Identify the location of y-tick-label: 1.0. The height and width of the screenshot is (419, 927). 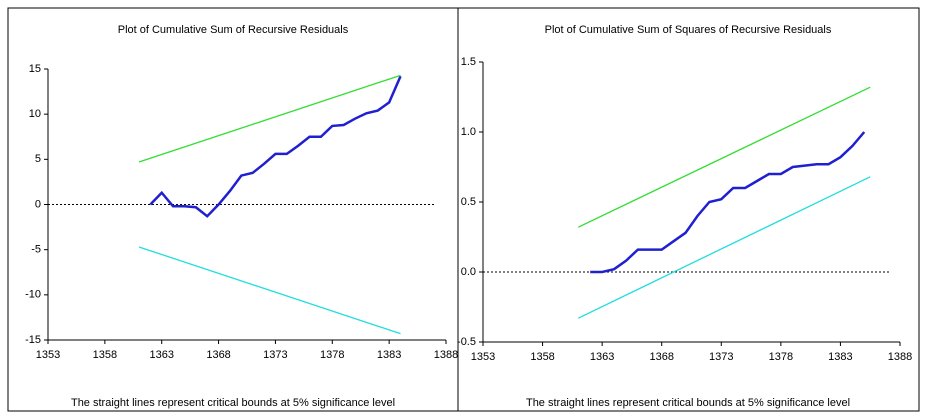
(468, 132).